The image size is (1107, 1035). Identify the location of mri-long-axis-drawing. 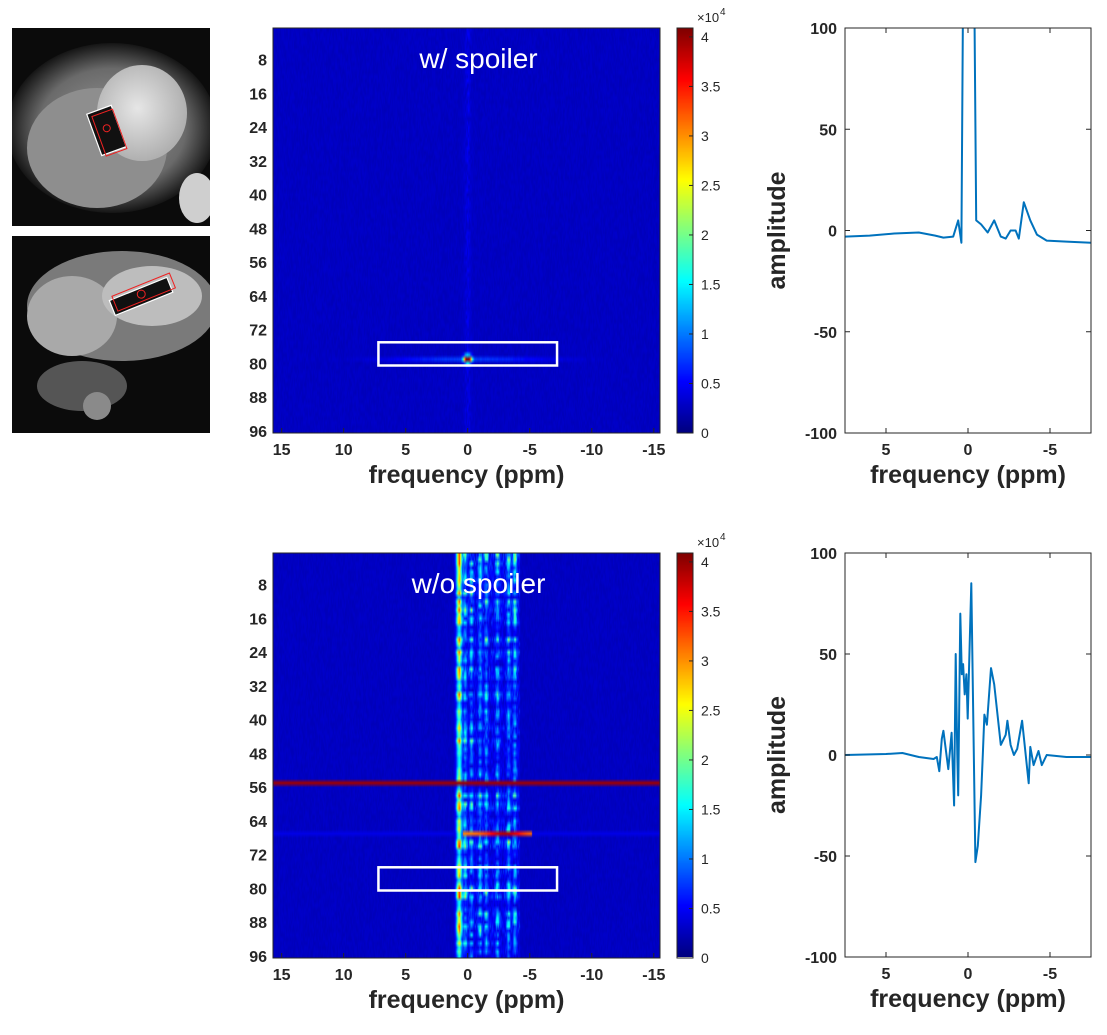
(118, 335).